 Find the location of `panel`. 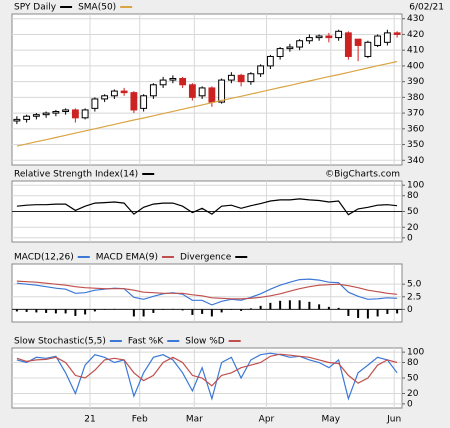

panel is located at coordinates (207, 293).